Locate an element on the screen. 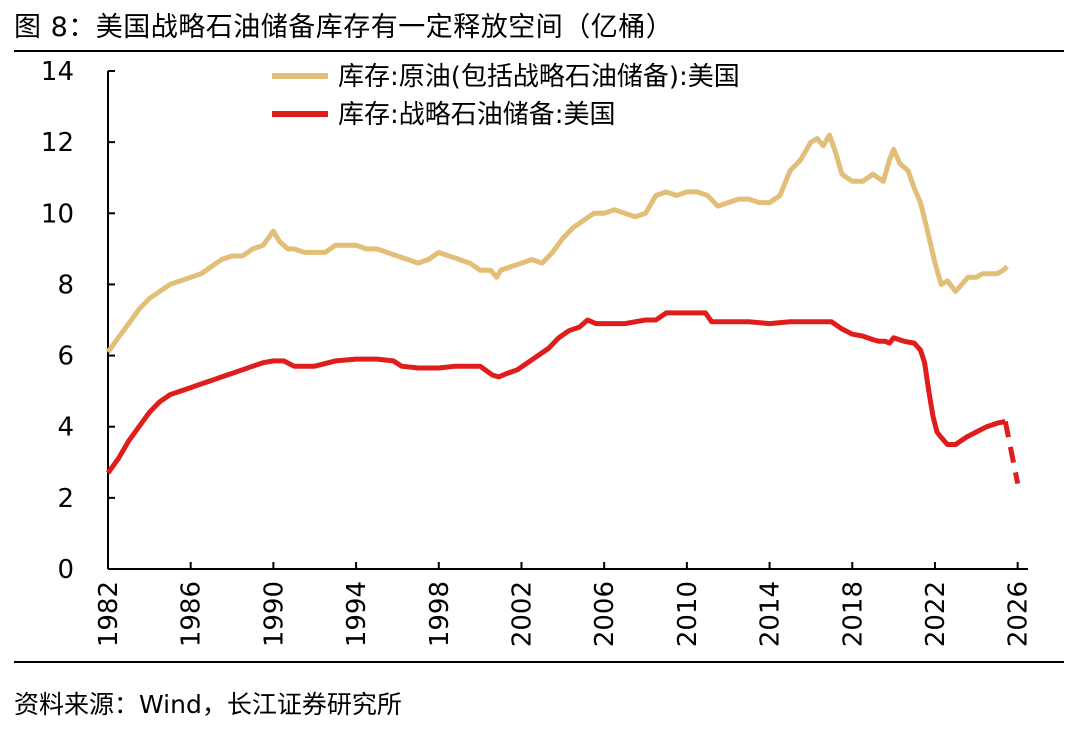 The width and height of the screenshot is (1080, 742). y-tick-label: 14 is located at coordinates (57, 72).